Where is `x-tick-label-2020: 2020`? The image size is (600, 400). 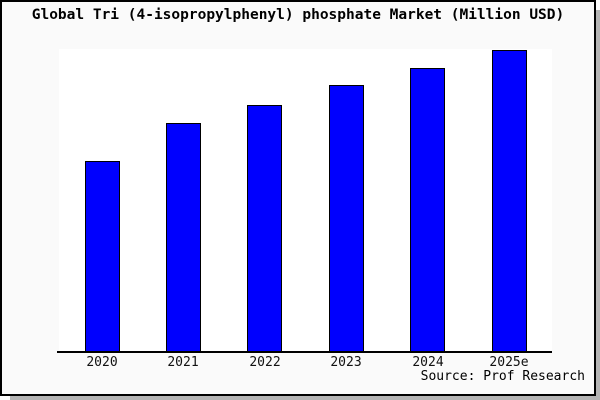
x-tick-label-2020: 2020 is located at coordinates (102, 362).